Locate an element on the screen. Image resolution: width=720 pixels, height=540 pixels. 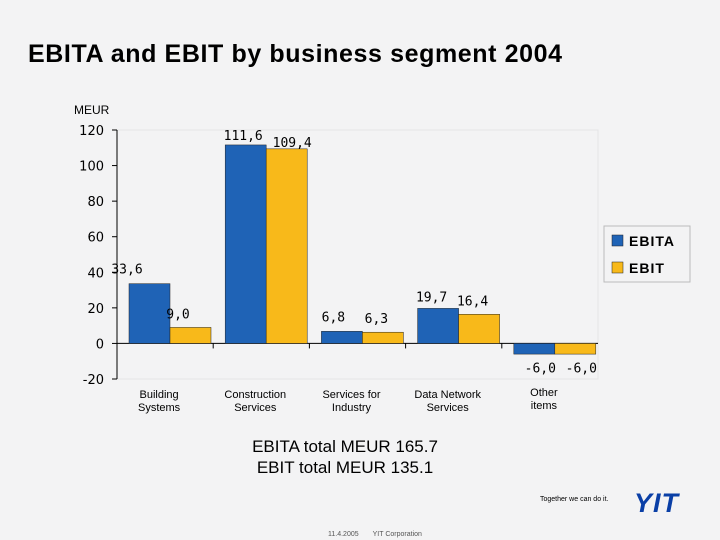
slide-title: EBITA and EBIT by business segment 2004 is located at coordinates (295, 54).